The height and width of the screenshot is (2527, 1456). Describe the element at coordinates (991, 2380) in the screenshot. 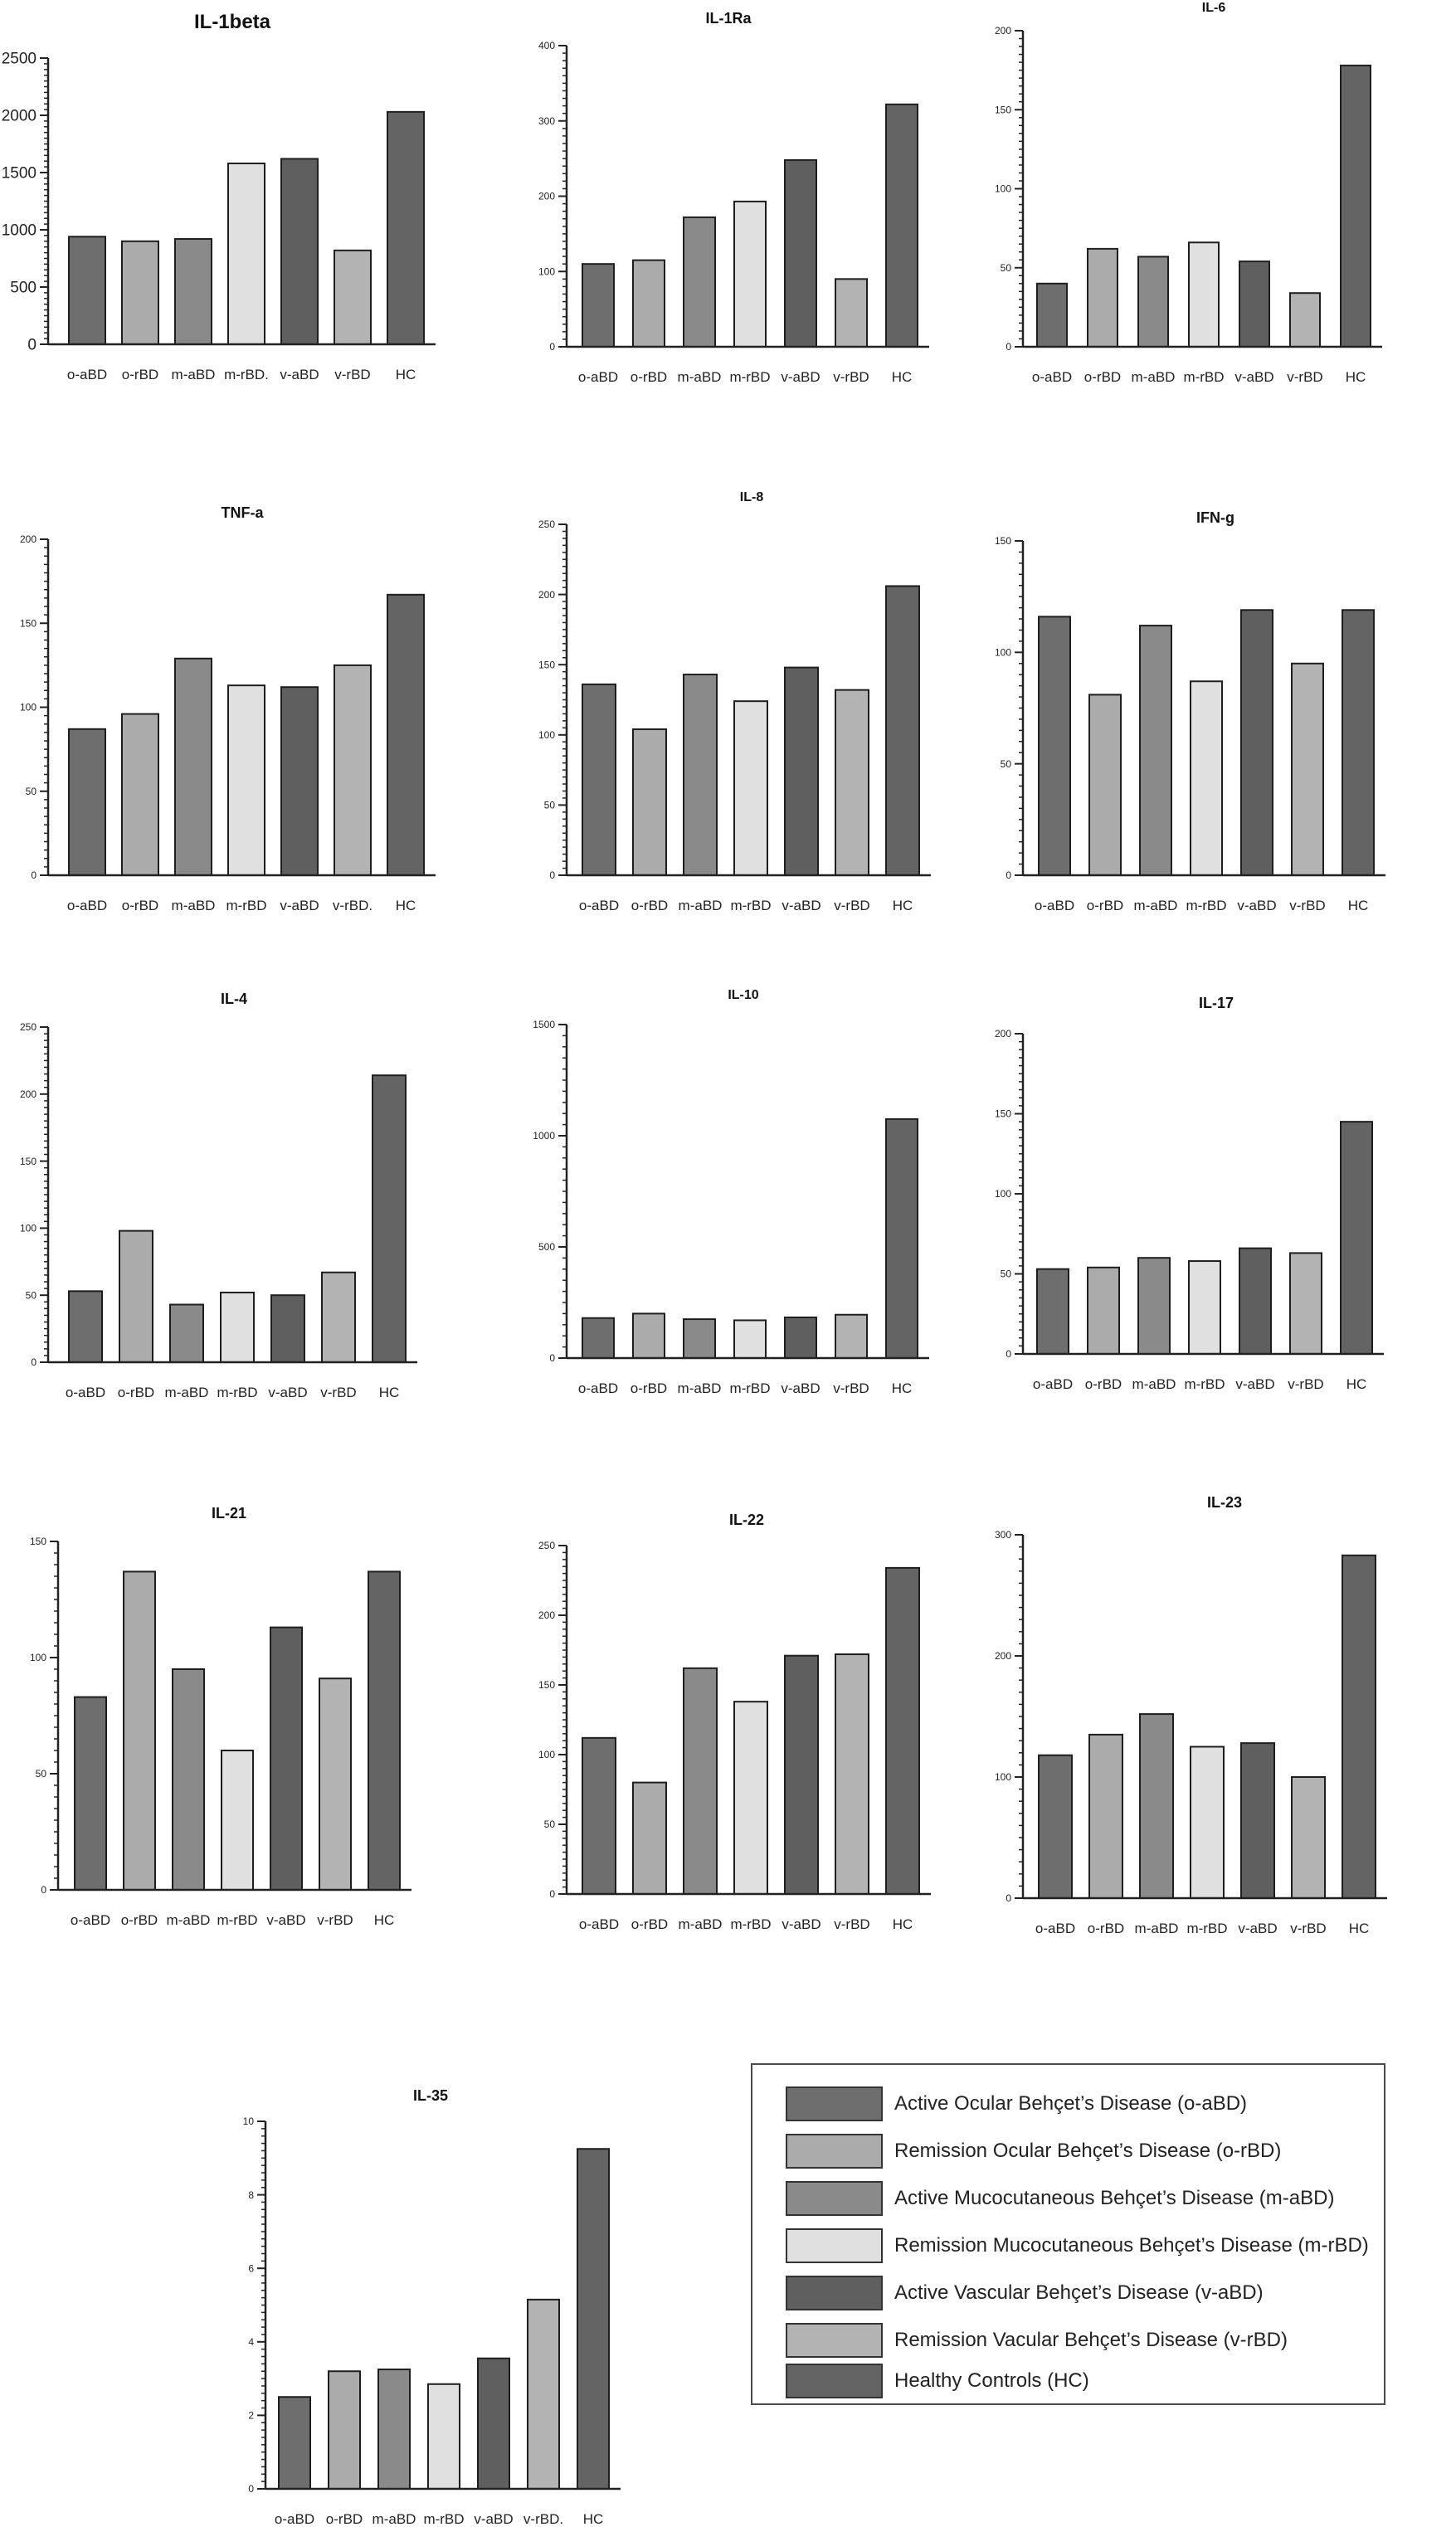

I see `legend-label: Healthy Controls (HC)` at that location.